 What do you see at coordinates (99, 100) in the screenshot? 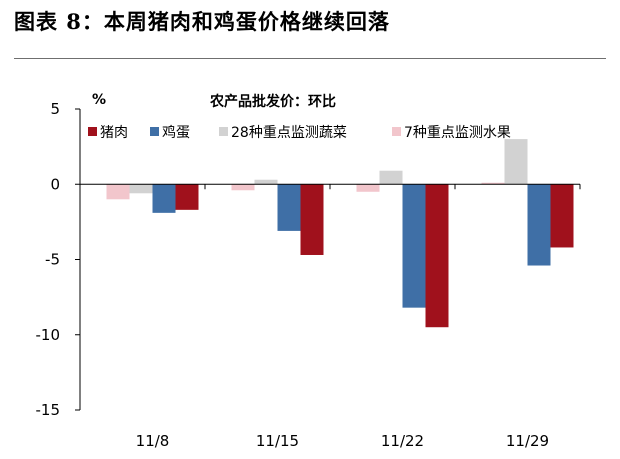
I see `y-axis-unit-label: %` at bounding box center [99, 100].